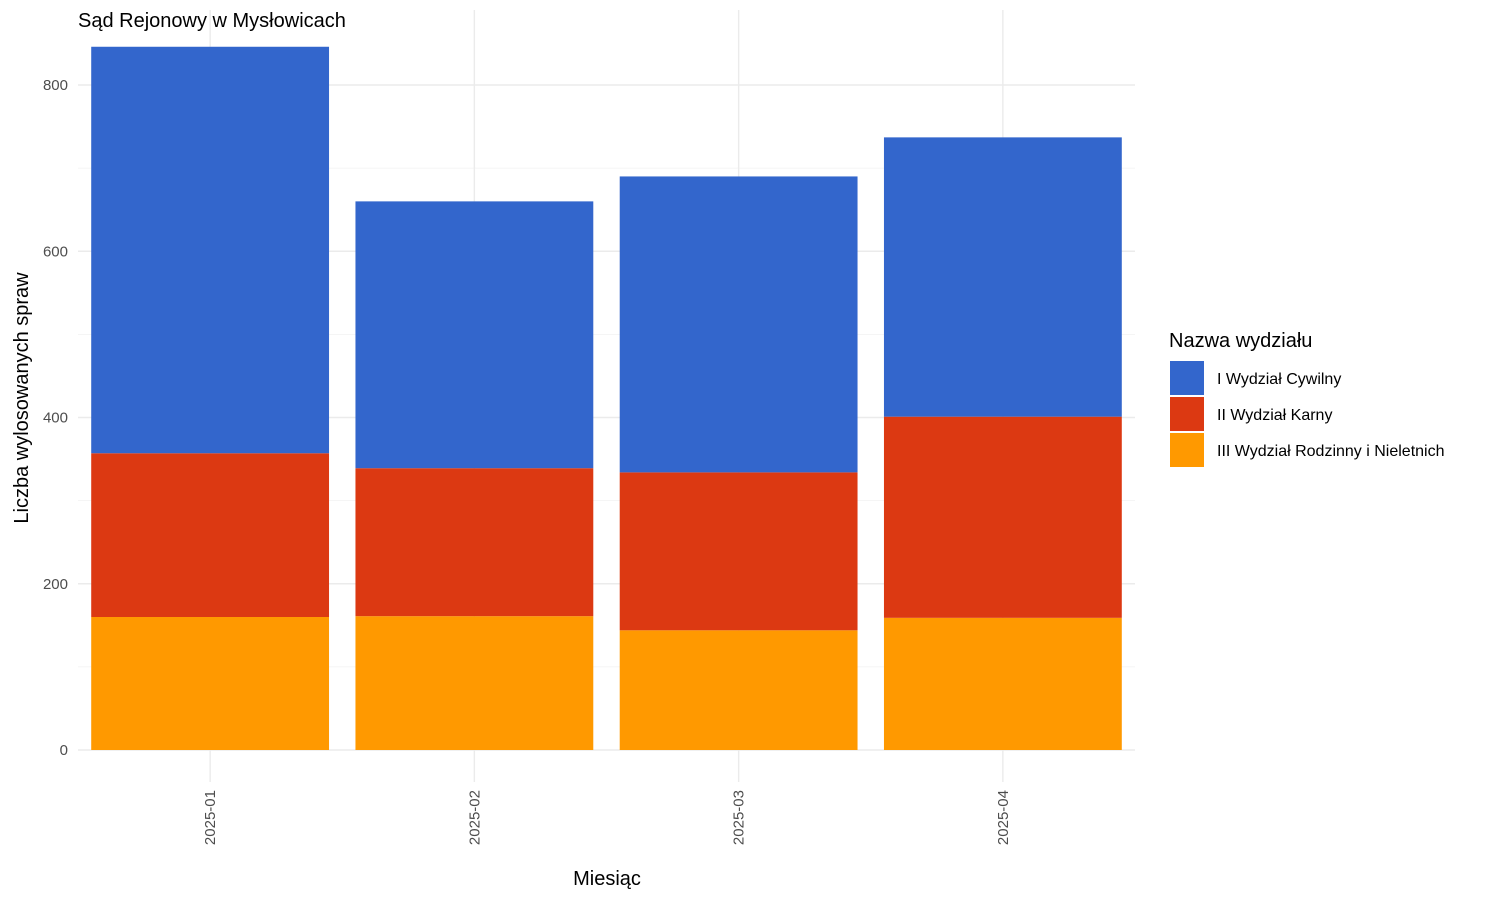  I want to click on x-tick-label: 2025-03, so click(739, 817).